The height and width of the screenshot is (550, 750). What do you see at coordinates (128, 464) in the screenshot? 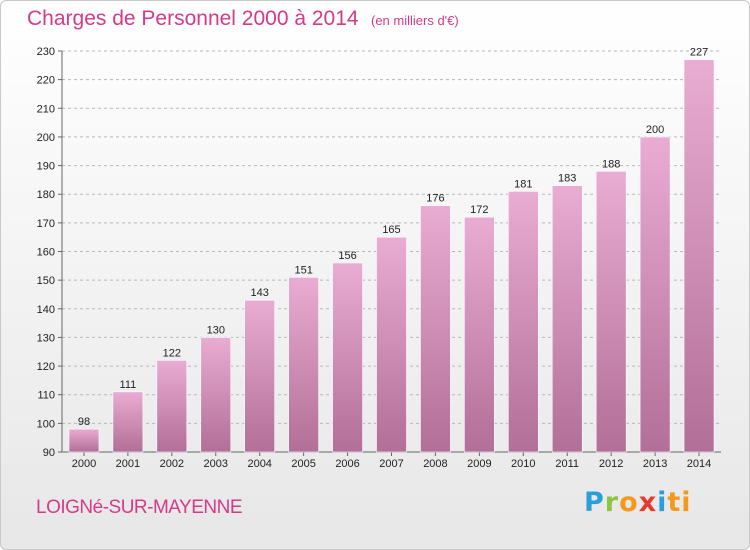
I see `x-tick-label: 2001` at bounding box center [128, 464].